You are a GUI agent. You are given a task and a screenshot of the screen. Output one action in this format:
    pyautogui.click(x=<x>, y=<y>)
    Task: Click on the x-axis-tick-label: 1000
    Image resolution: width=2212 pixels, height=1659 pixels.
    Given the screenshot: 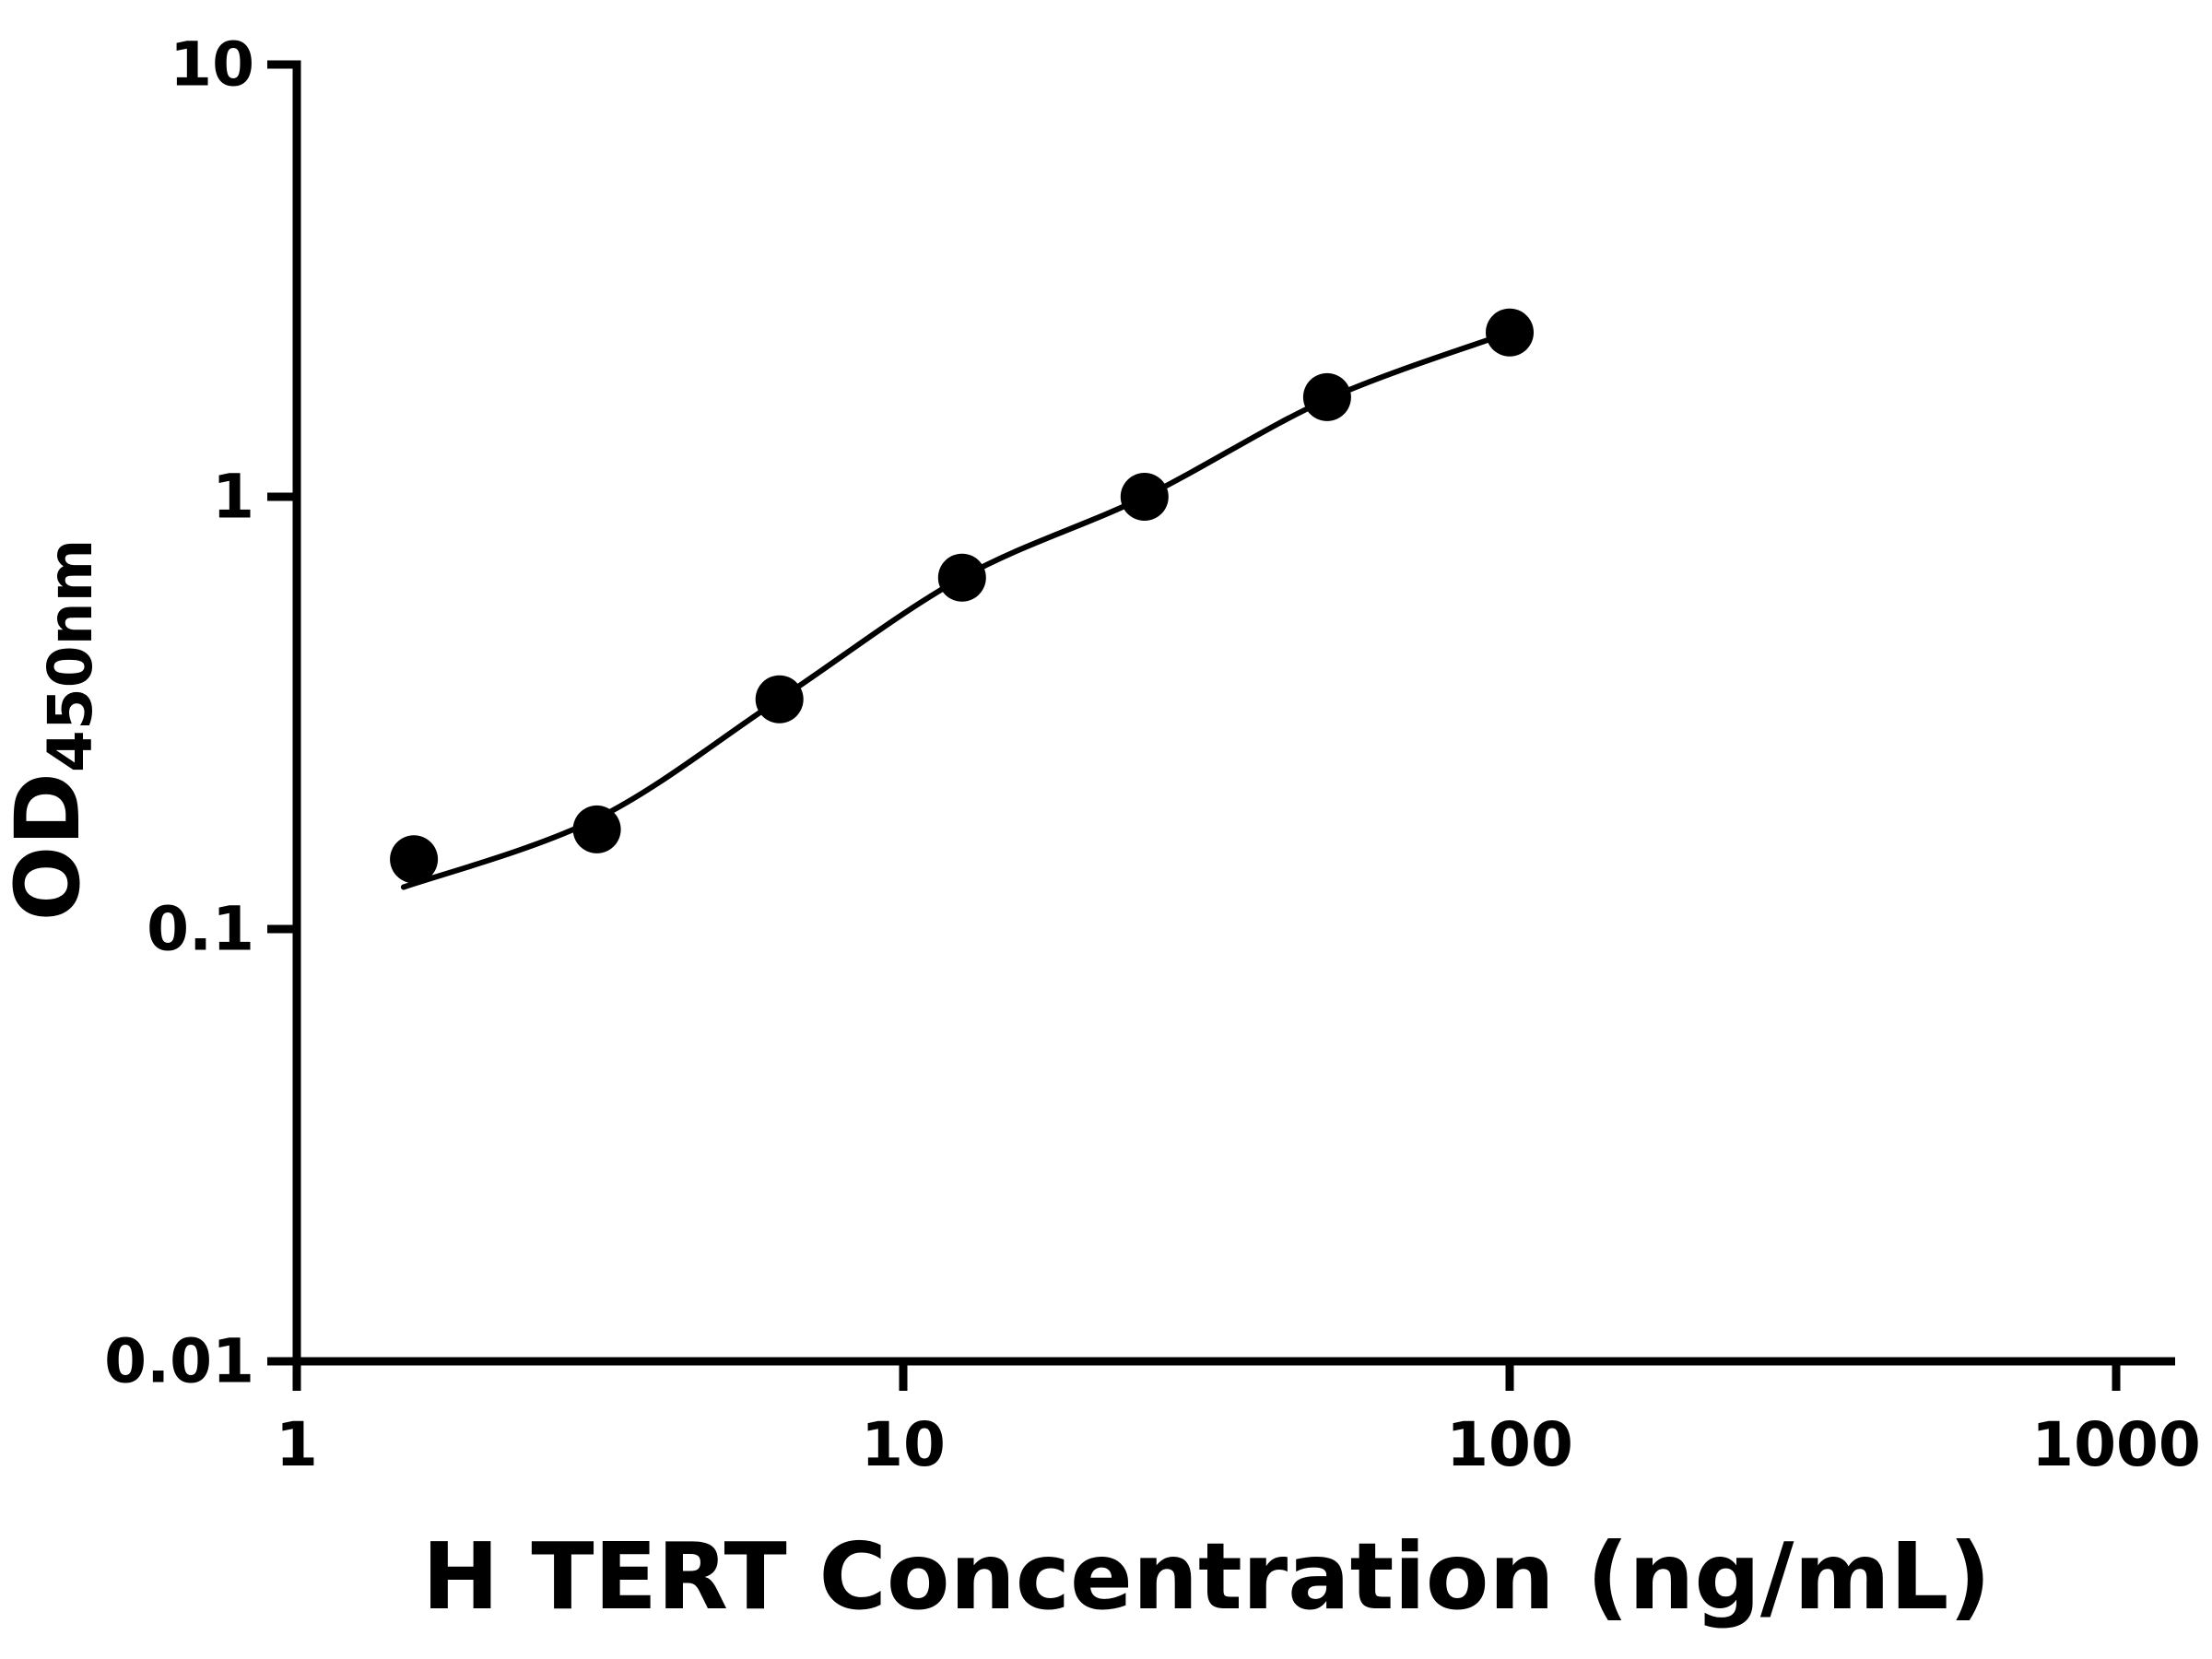 What is the action you would take?
    pyautogui.click(x=2116, y=1444)
    